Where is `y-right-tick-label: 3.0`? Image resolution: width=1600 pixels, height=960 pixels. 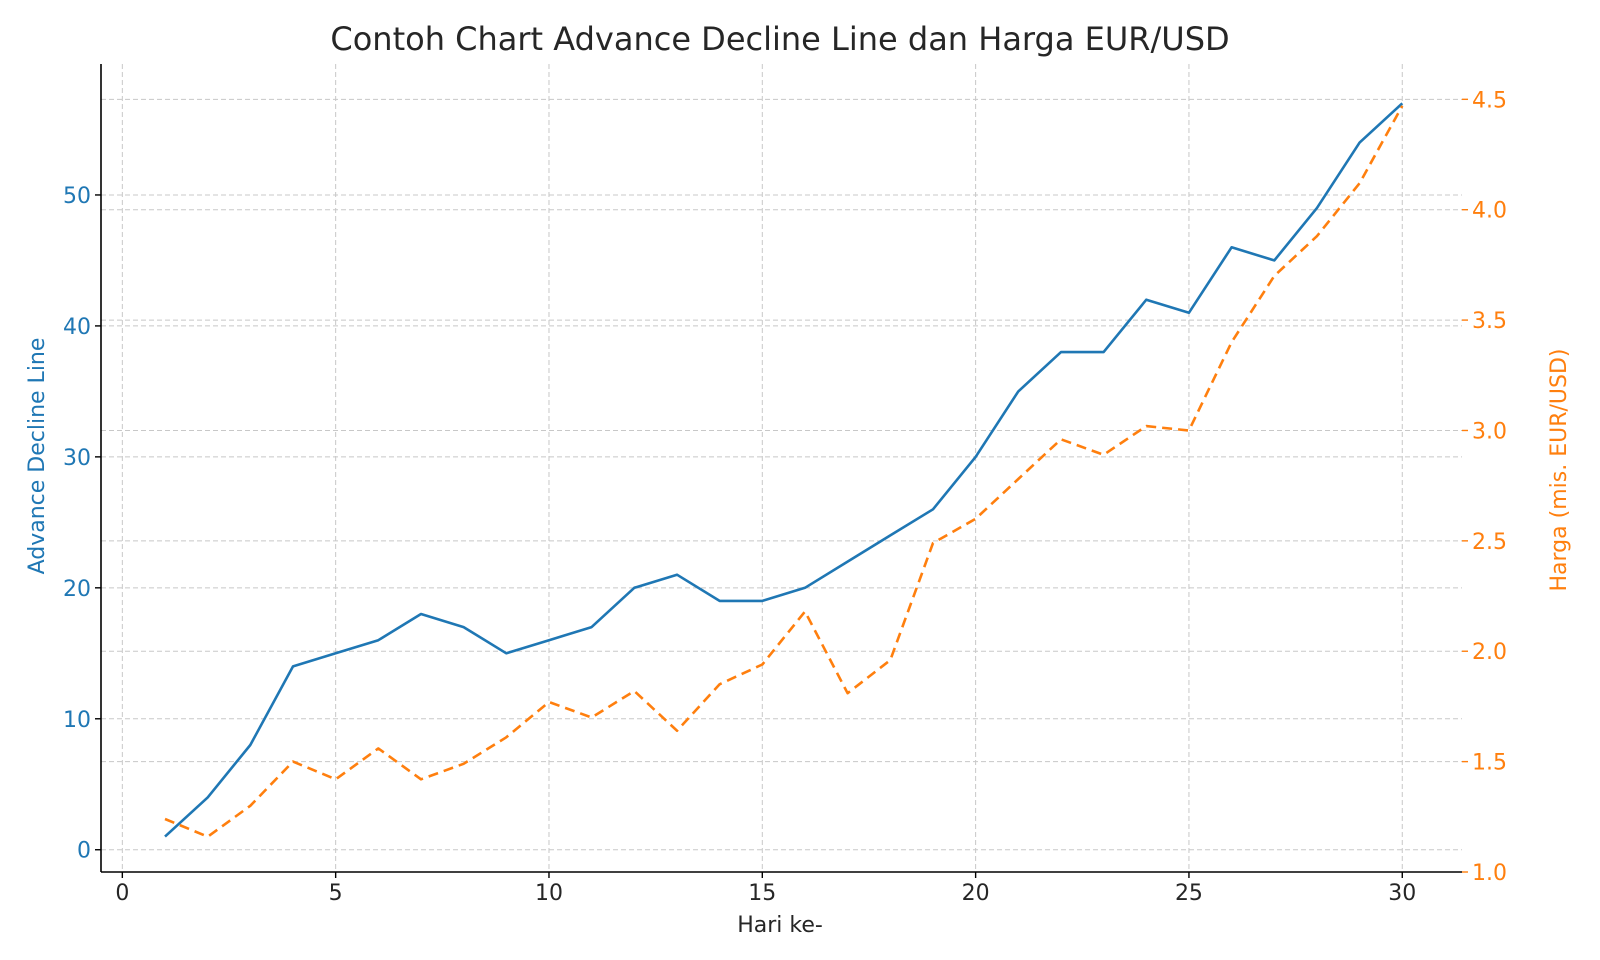 y-right-tick-label: 3.0 is located at coordinates (1489, 431).